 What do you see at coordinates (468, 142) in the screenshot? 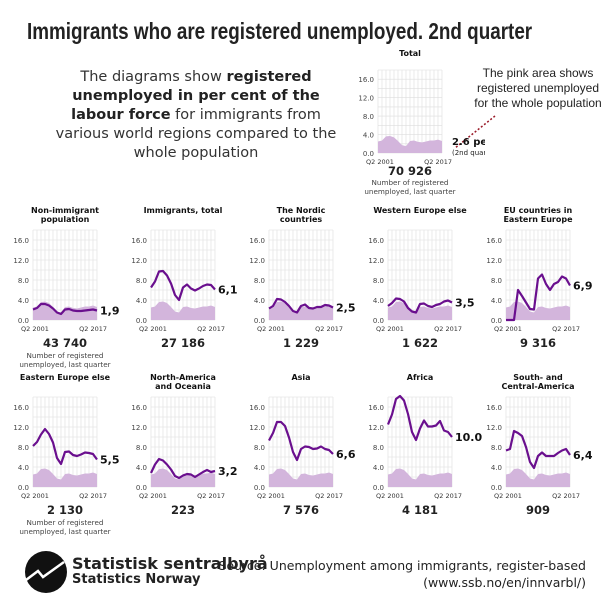
I see `last-value-label: 2.6 per cent` at bounding box center [468, 142].